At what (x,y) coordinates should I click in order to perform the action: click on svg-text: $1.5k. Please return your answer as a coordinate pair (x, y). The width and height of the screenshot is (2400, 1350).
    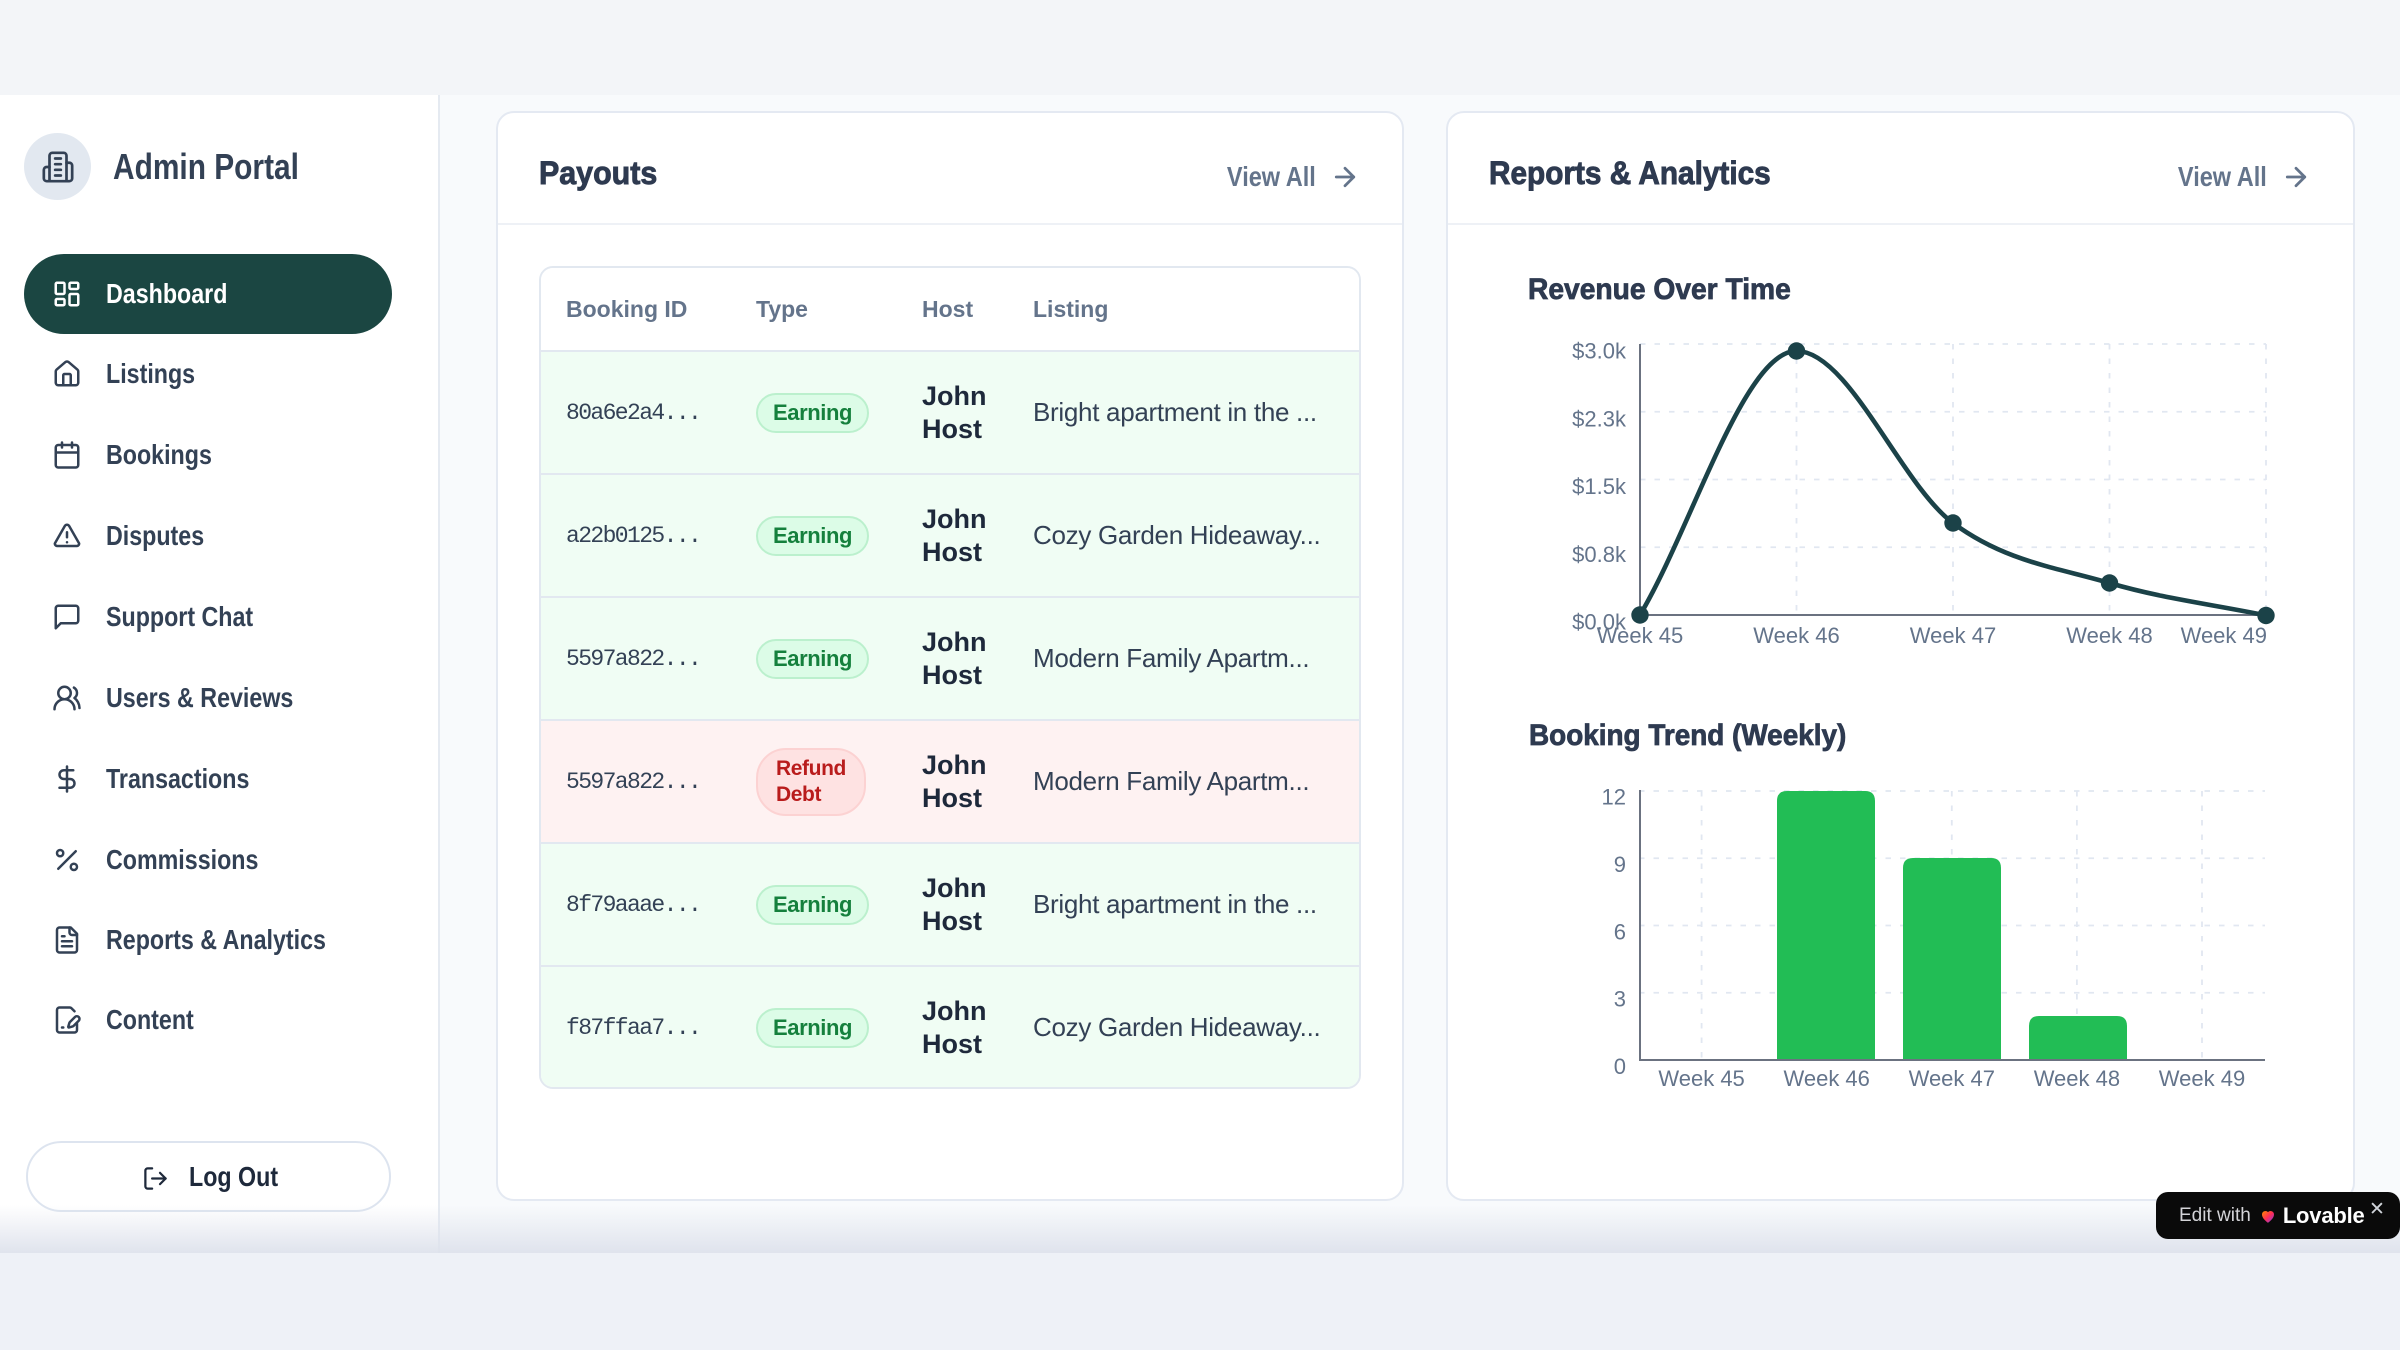
    Looking at the image, I should click on (1599, 486).